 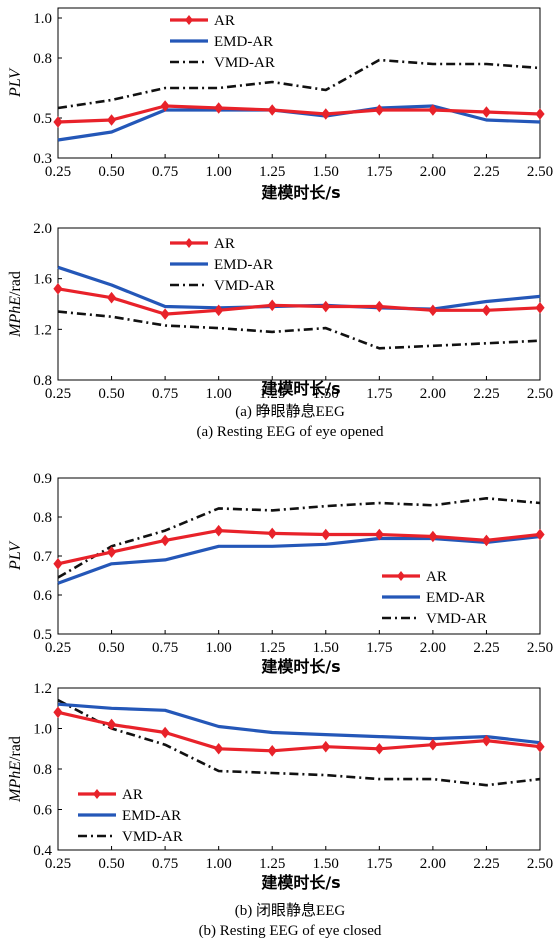 I want to click on y-tick-label: 0.7, so click(x=42, y=557).